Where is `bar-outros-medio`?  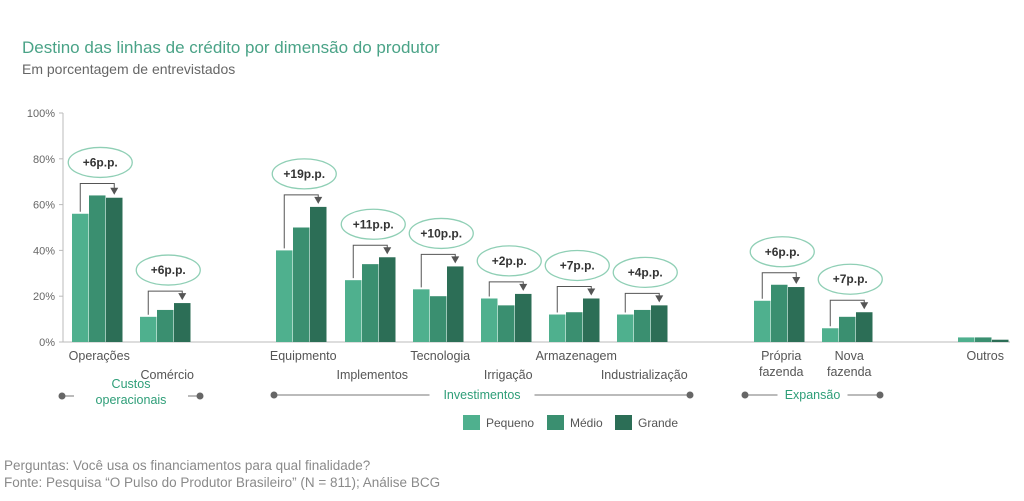
bar-outros-medio is located at coordinates (983, 339).